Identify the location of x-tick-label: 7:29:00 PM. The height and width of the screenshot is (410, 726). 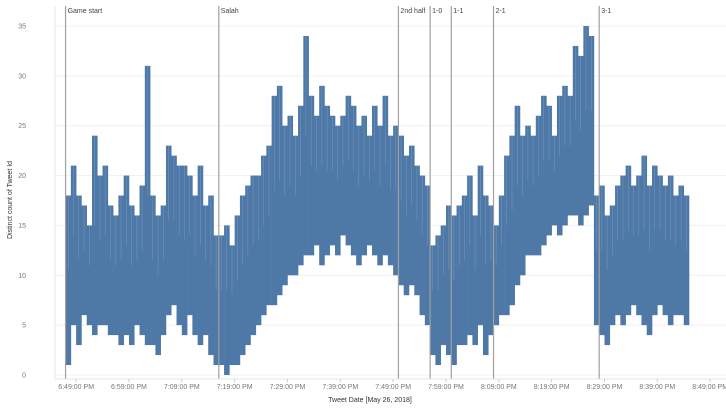
(288, 387).